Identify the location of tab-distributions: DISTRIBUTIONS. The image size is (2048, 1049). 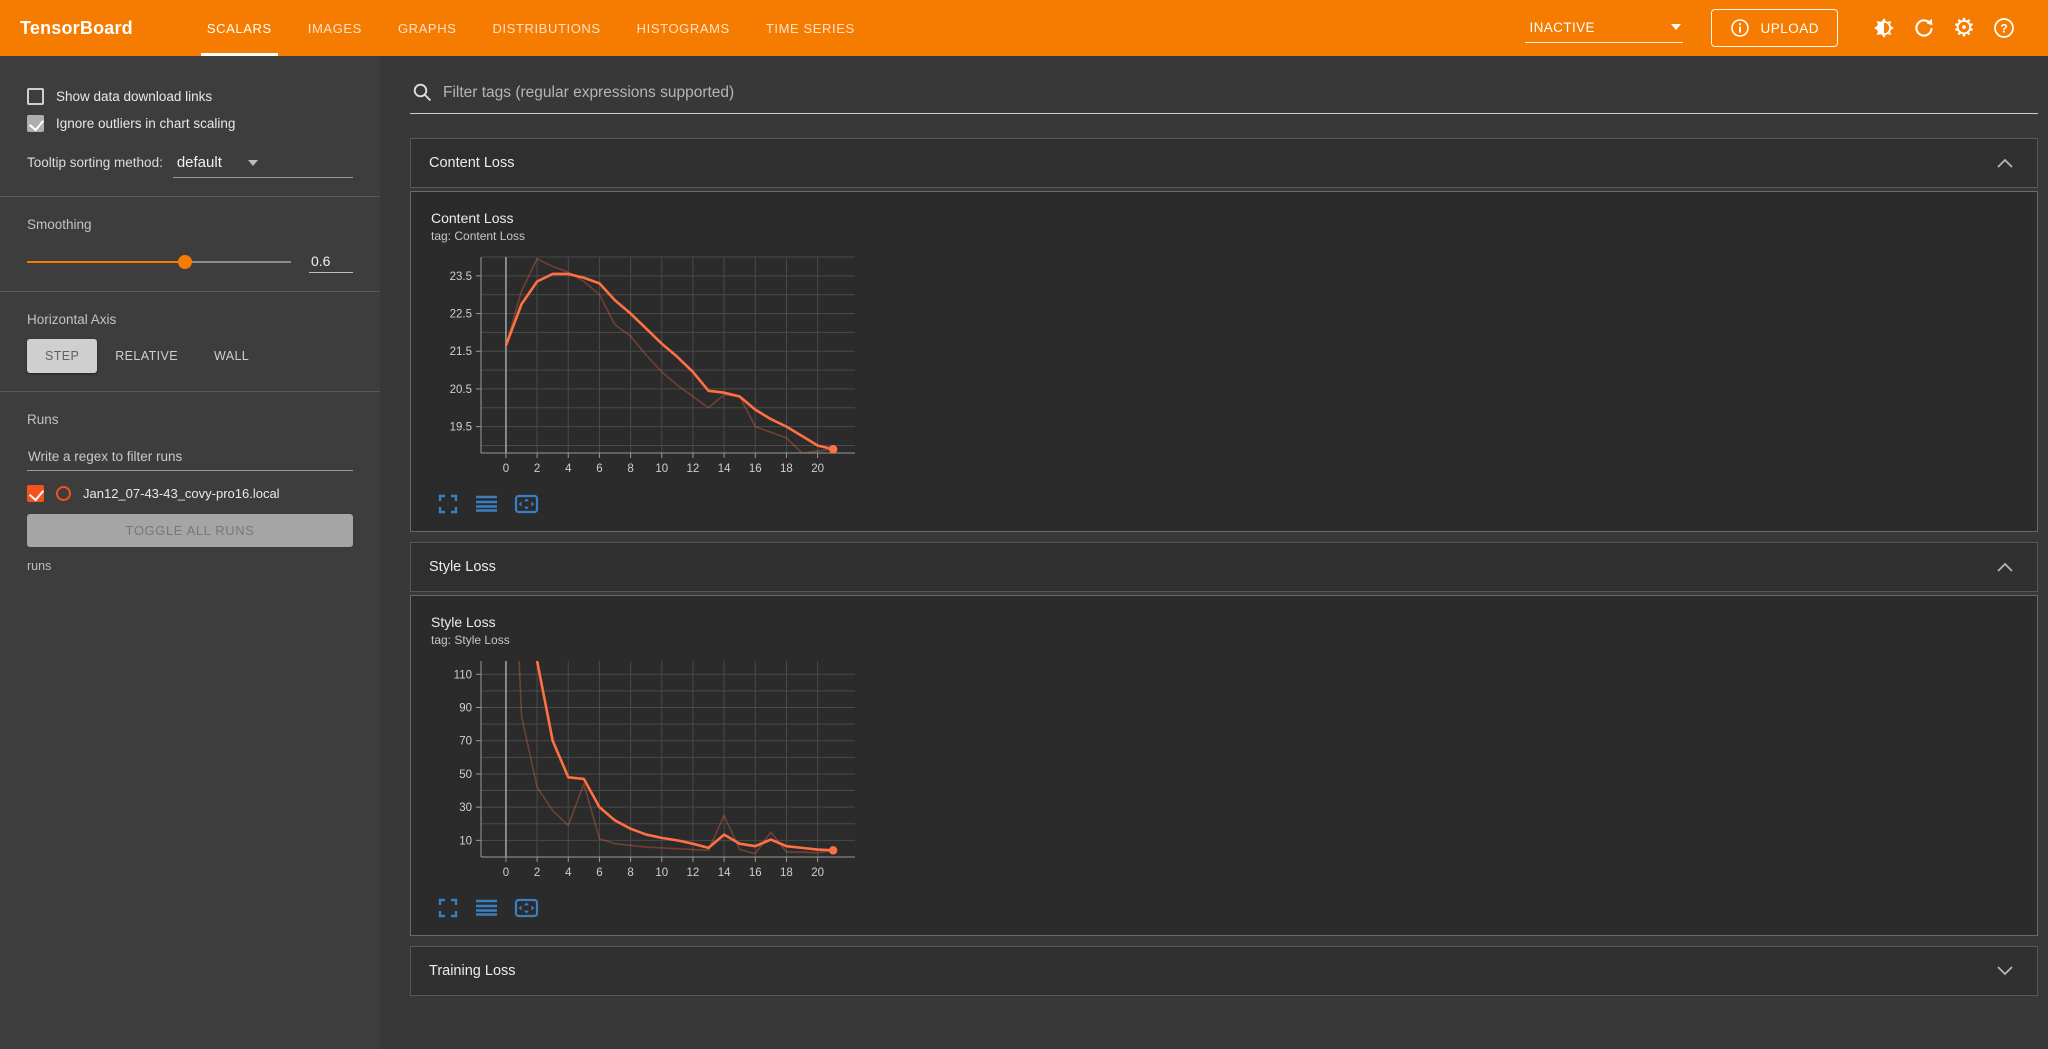
(546, 28).